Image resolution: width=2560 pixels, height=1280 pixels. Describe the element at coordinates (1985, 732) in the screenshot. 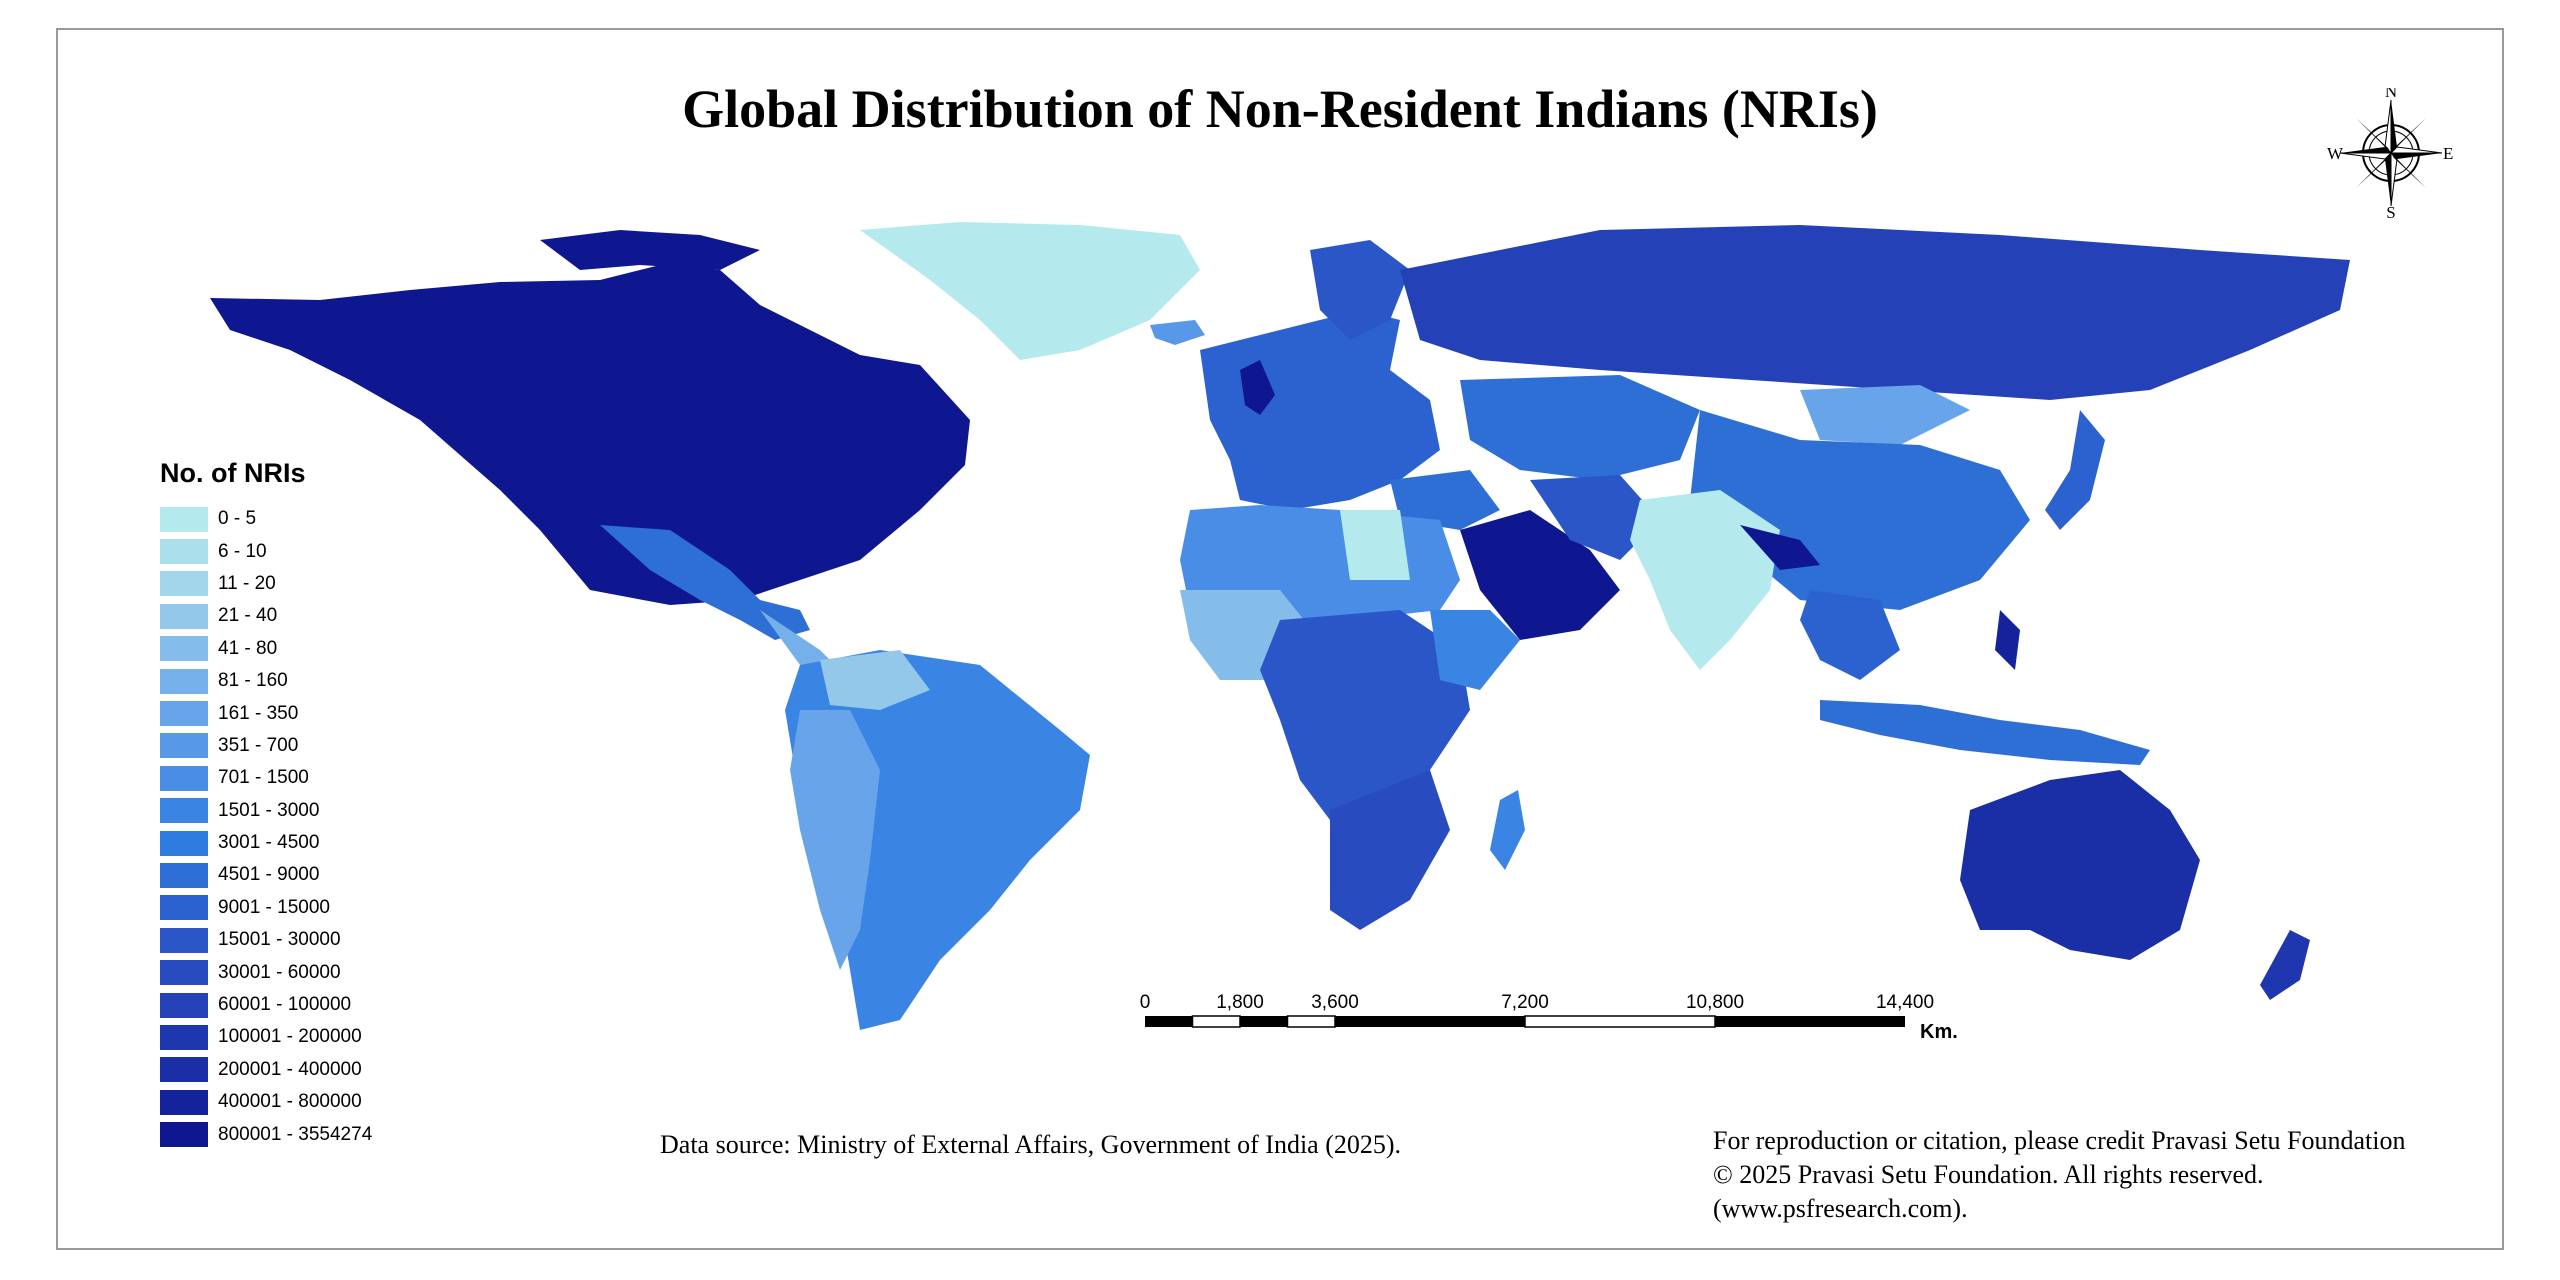

I see `region-indonesia` at that location.